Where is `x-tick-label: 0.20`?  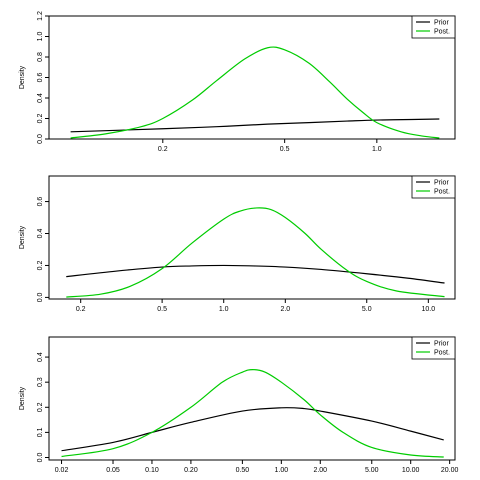 x-tick-label: 0.20 is located at coordinates (191, 470).